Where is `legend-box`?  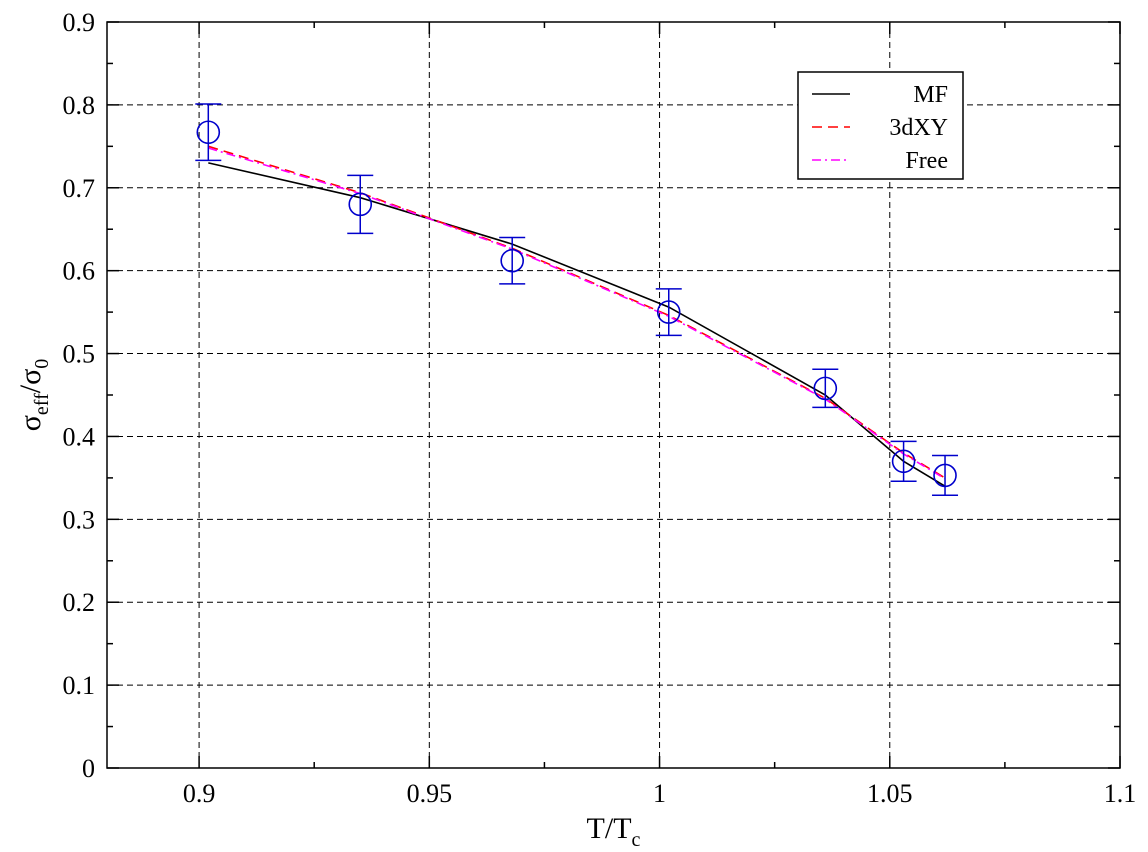
legend-box is located at coordinates (880, 125).